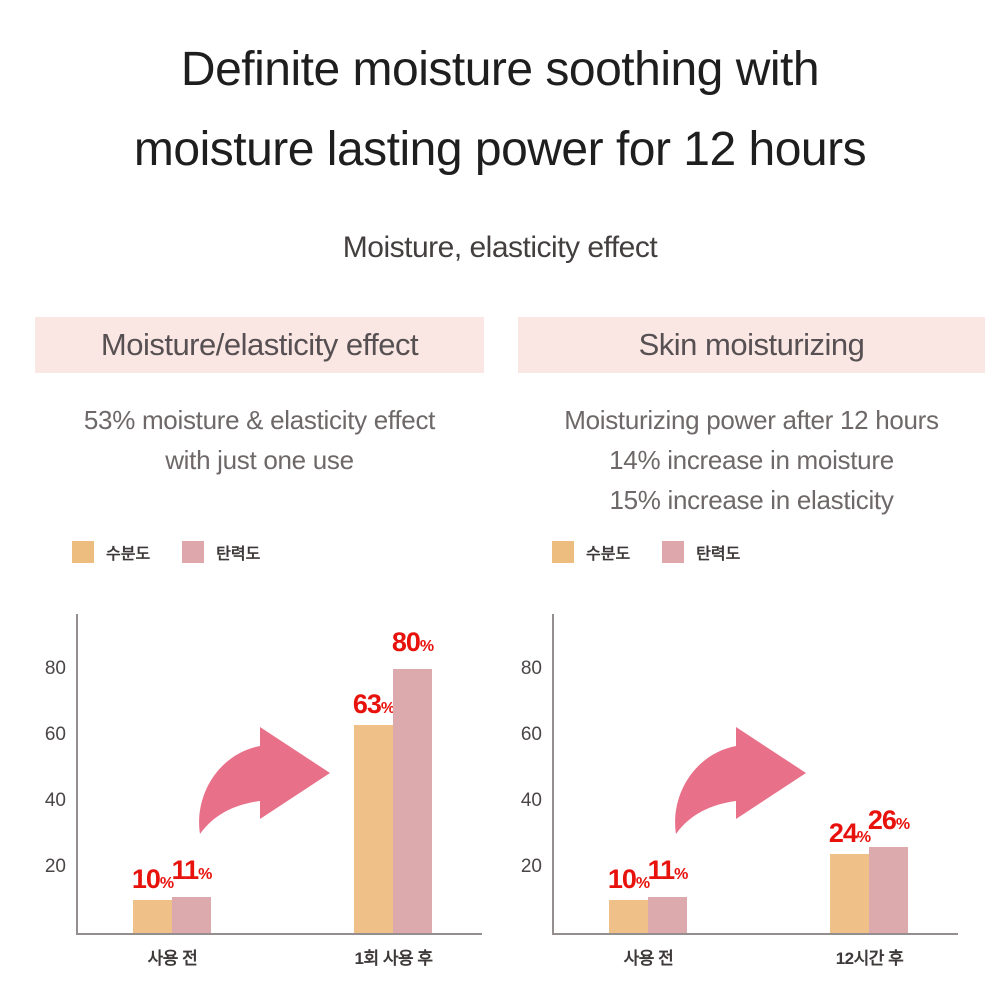  Describe the element at coordinates (882, 820) in the screenshot. I see `bar-value-number: 26` at that location.